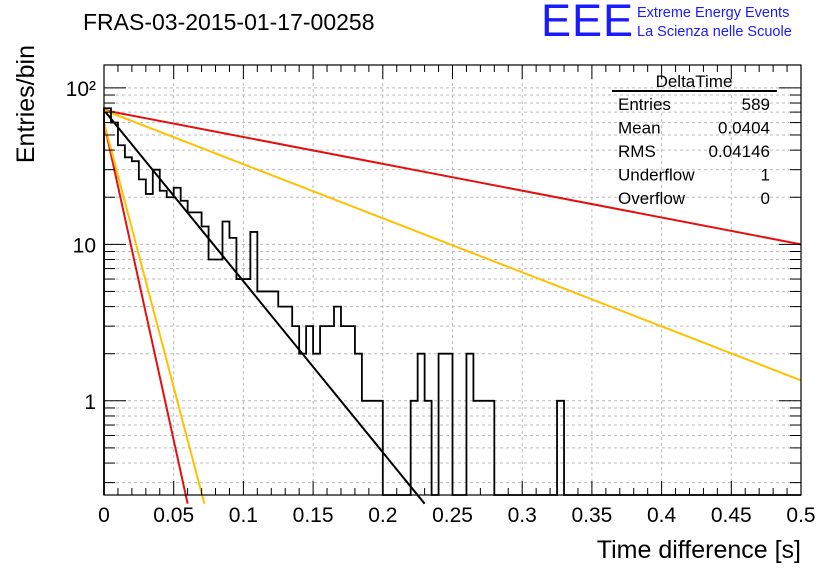 The height and width of the screenshot is (572, 836). Describe the element at coordinates (744, 128) in the screenshot. I see `stats-row-value: 0.0404` at that location.